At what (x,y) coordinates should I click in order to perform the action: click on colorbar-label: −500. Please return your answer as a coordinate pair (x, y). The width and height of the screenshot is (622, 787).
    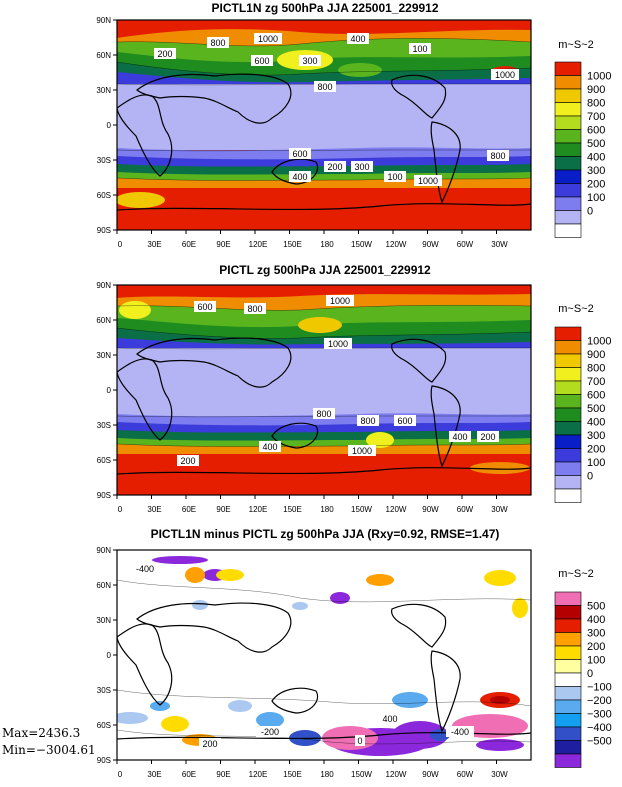
    Looking at the image, I should click on (599, 742).